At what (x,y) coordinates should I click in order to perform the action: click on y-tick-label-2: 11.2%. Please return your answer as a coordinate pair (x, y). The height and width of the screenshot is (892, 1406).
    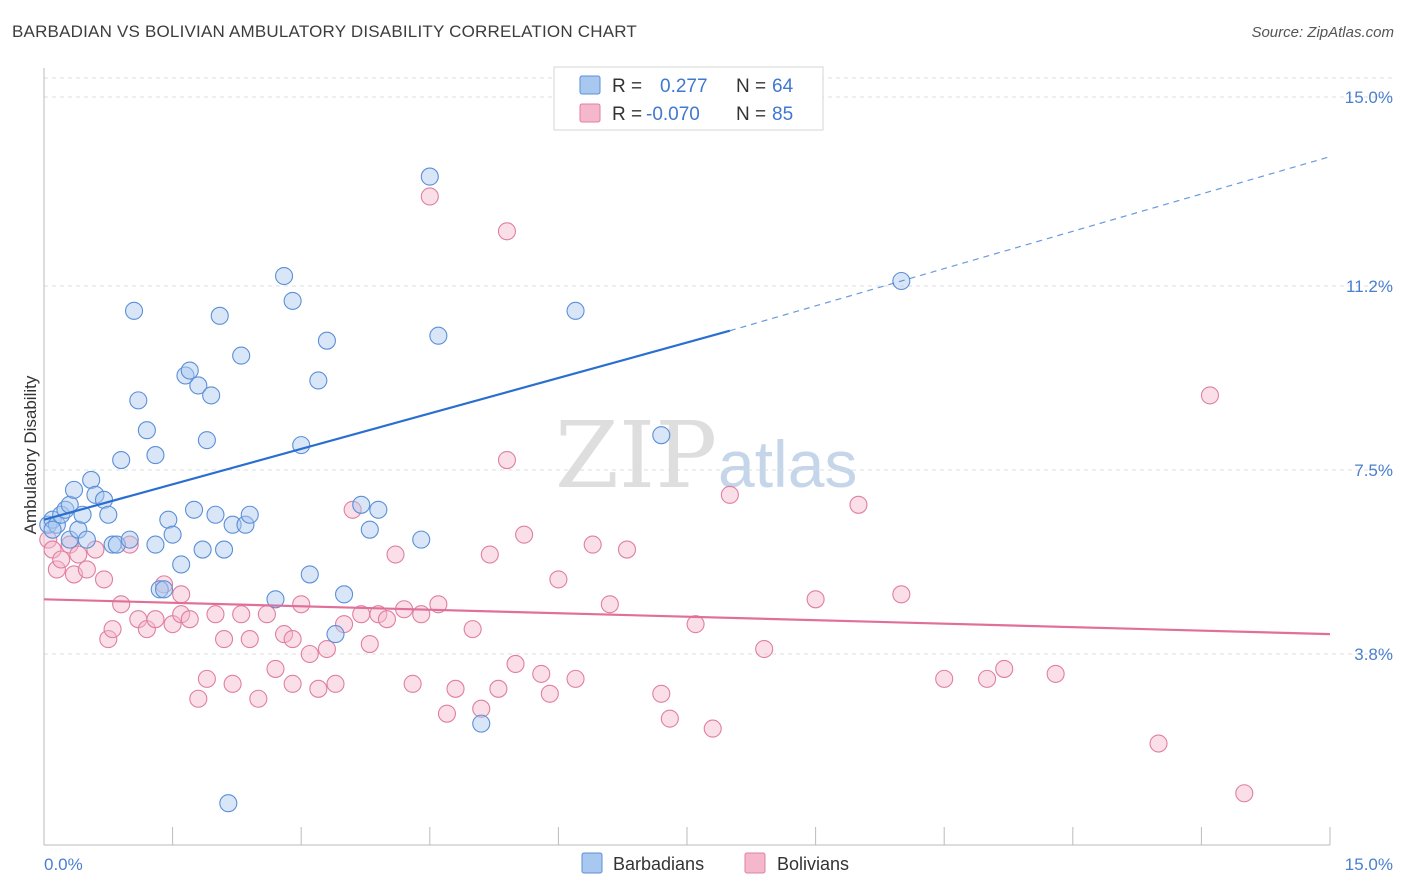
    Looking at the image, I should click on (1369, 286).